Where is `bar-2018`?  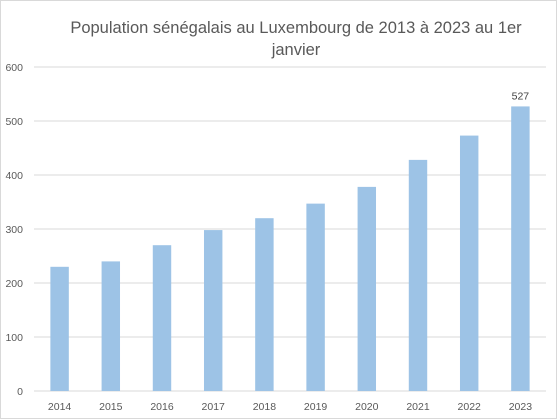 bar-2018 is located at coordinates (264, 304).